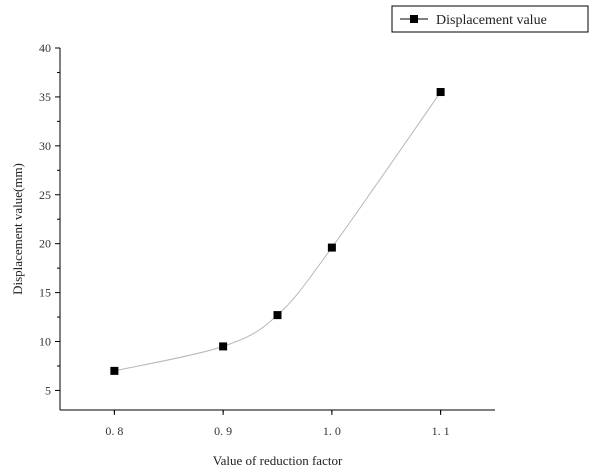 This screenshot has width=590, height=470. What do you see at coordinates (45, 146) in the screenshot?
I see `y-tick-label: 30` at bounding box center [45, 146].